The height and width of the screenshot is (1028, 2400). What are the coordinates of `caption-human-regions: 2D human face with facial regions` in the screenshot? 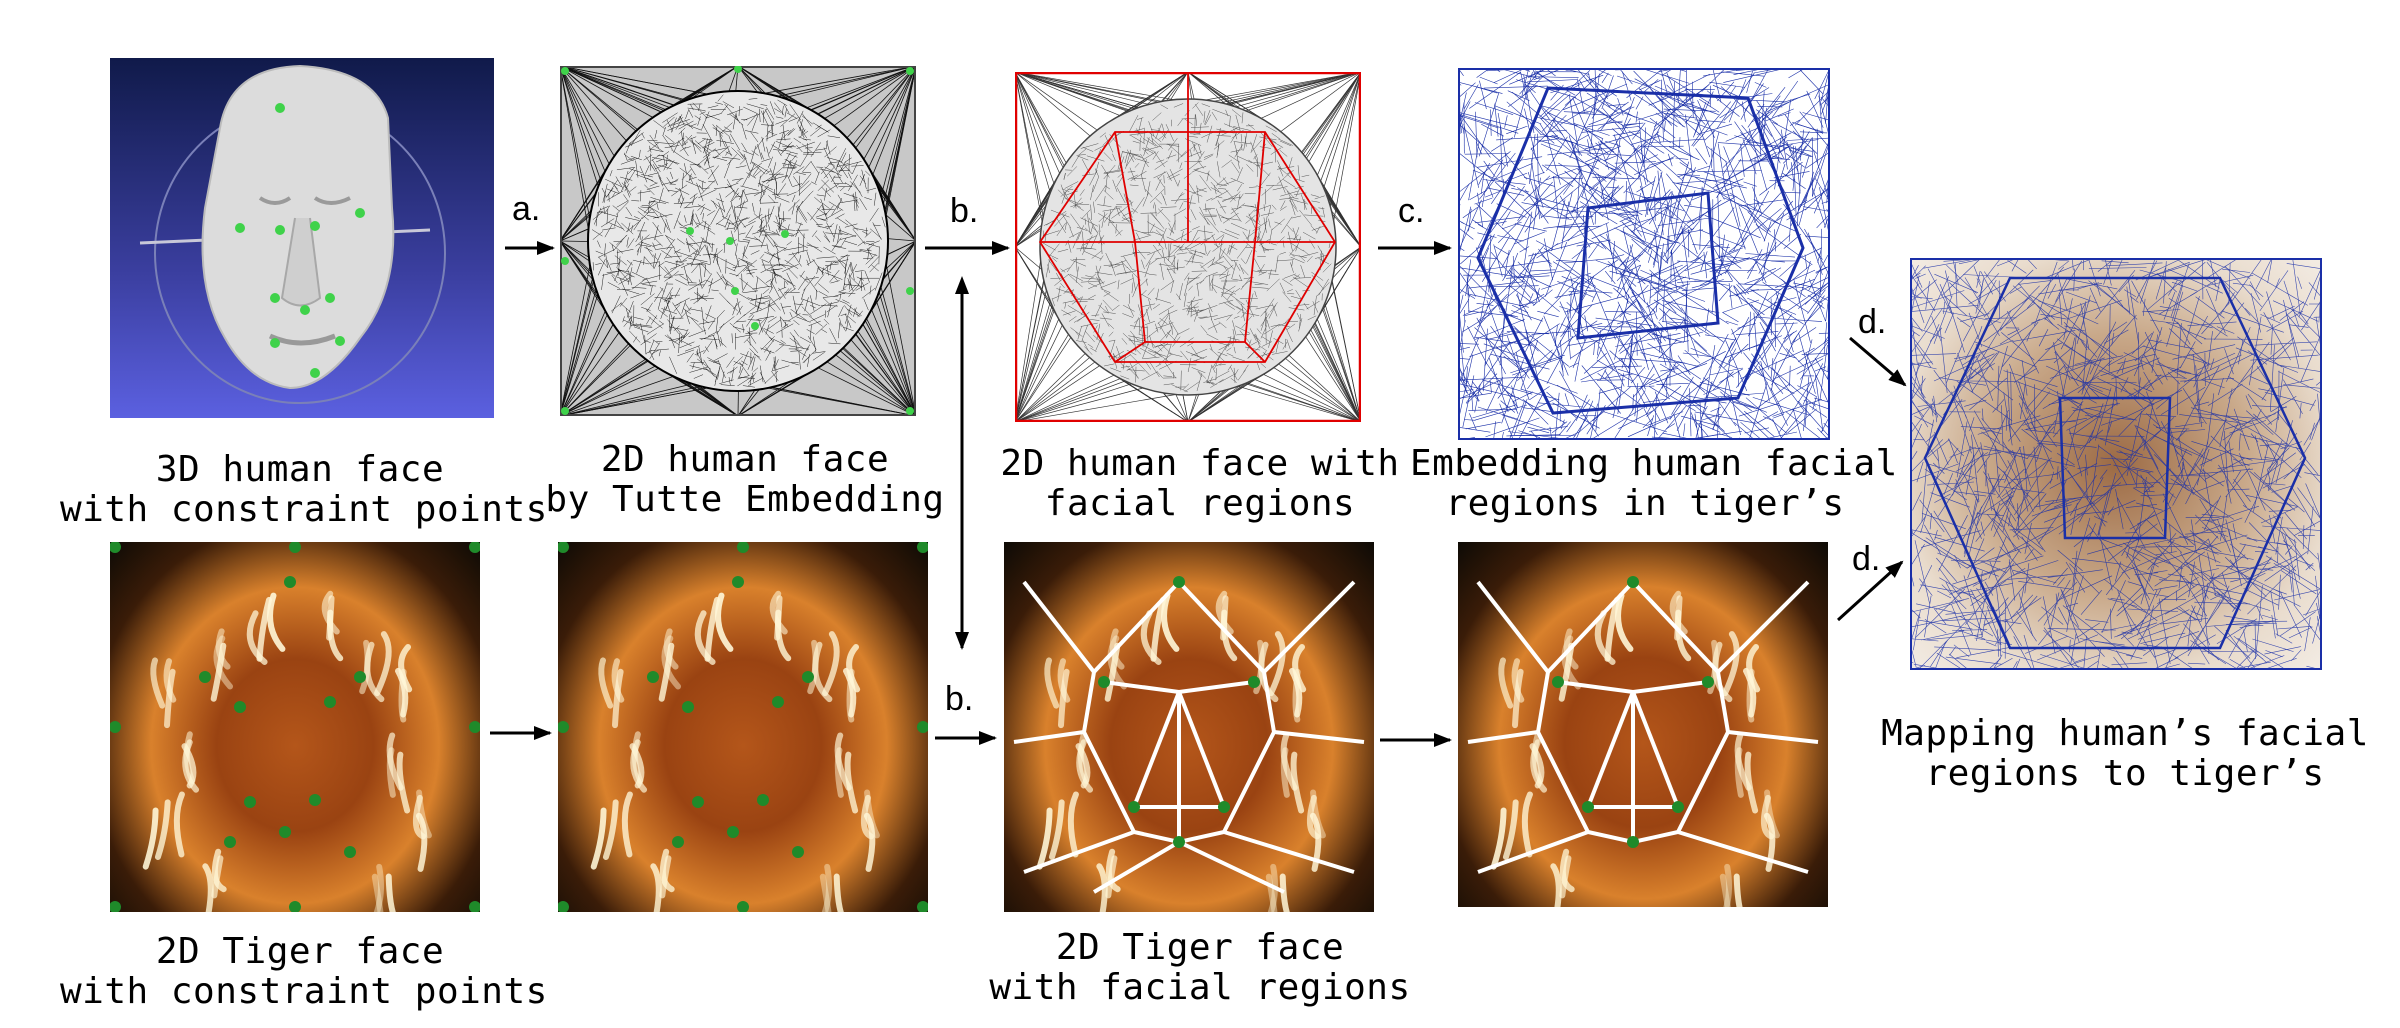 It's located at (1200, 483).